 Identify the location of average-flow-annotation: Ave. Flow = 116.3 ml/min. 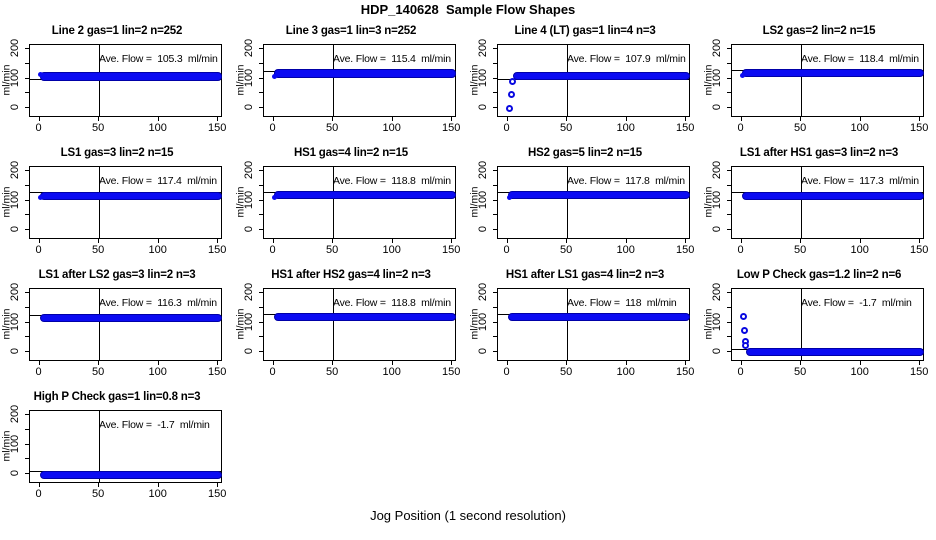
(158, 303).